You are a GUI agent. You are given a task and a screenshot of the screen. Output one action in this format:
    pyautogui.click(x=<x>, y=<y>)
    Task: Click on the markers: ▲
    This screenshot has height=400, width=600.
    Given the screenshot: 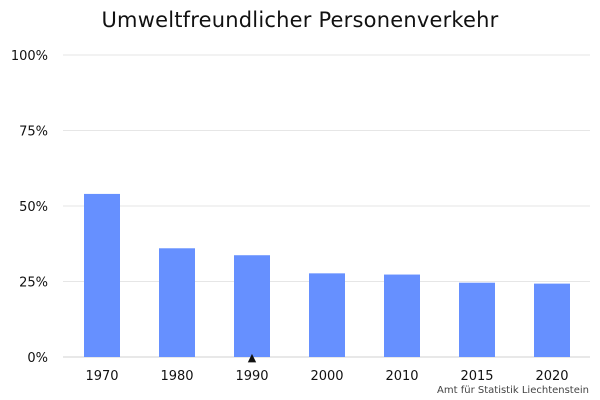 What is the action you would take?
    pyautogui.click(x=252, y=357)
    